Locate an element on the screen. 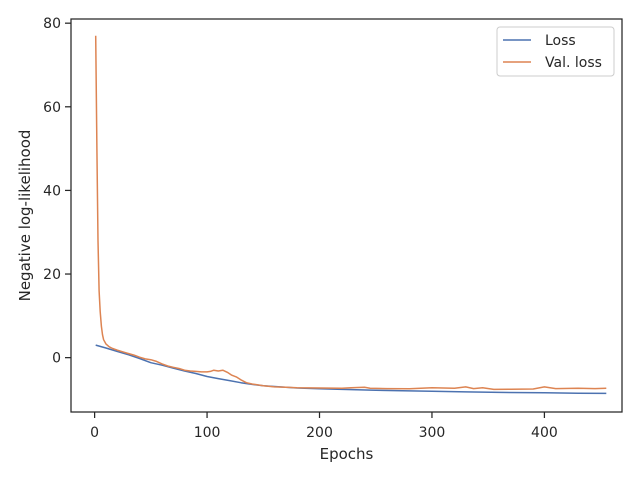 The image size is (640, 480). y-tick-label: 0 is located at coordinates (56, 359).